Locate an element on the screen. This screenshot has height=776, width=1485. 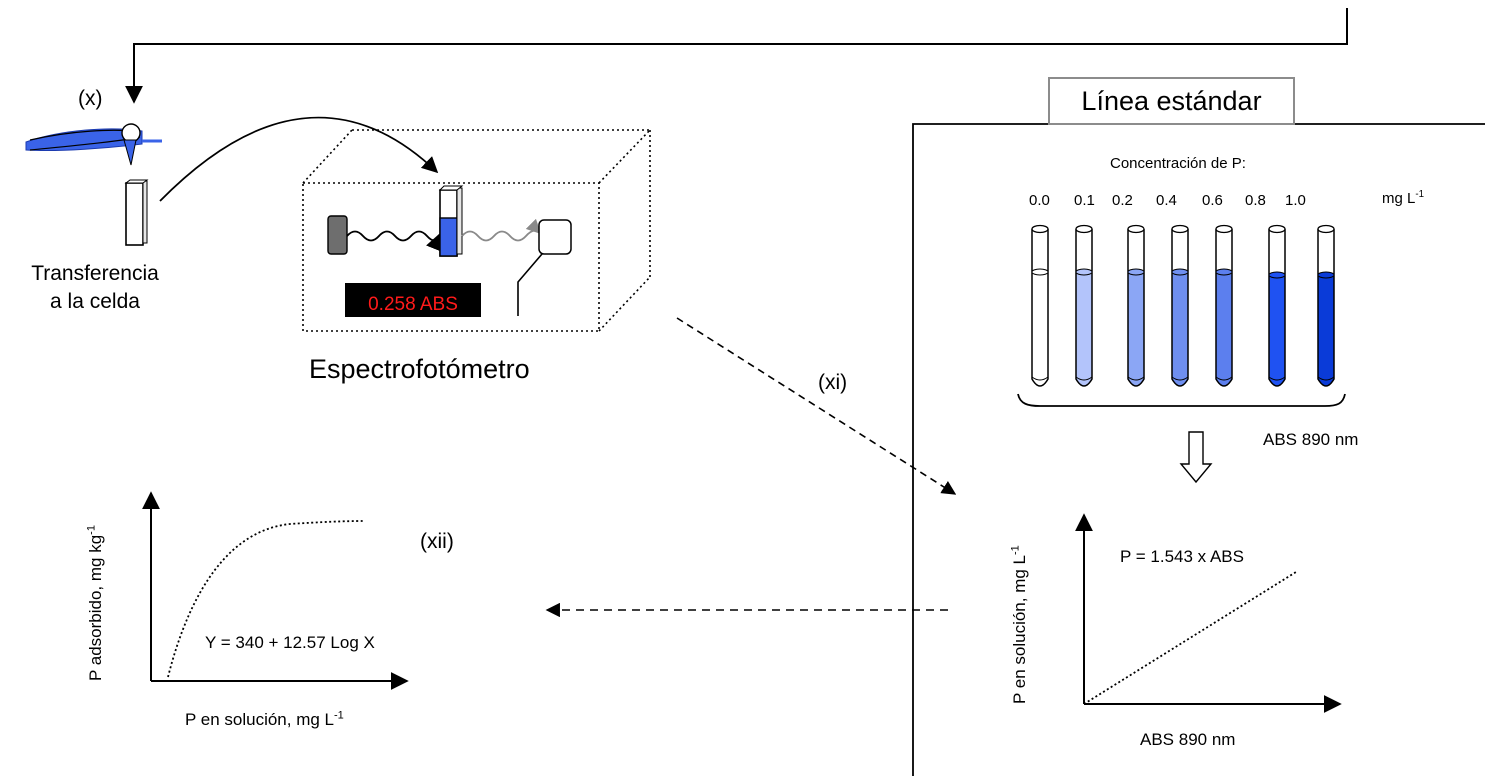
isotherm-equation: Y = 340 + 12.57 Log X is located at coordinates (290, 642).